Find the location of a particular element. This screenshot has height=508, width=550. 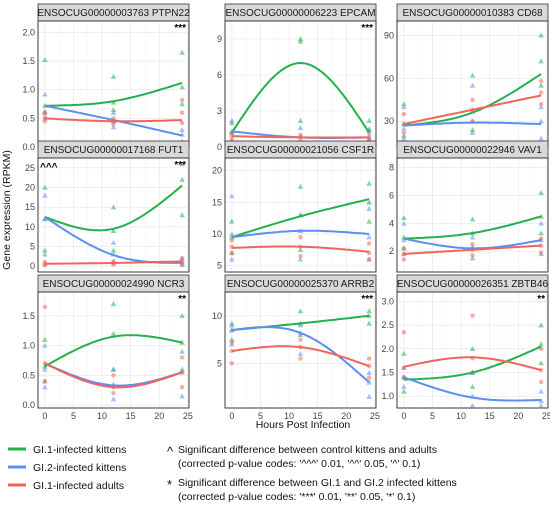

note-symbol: * is located at coordinates (169, 484).